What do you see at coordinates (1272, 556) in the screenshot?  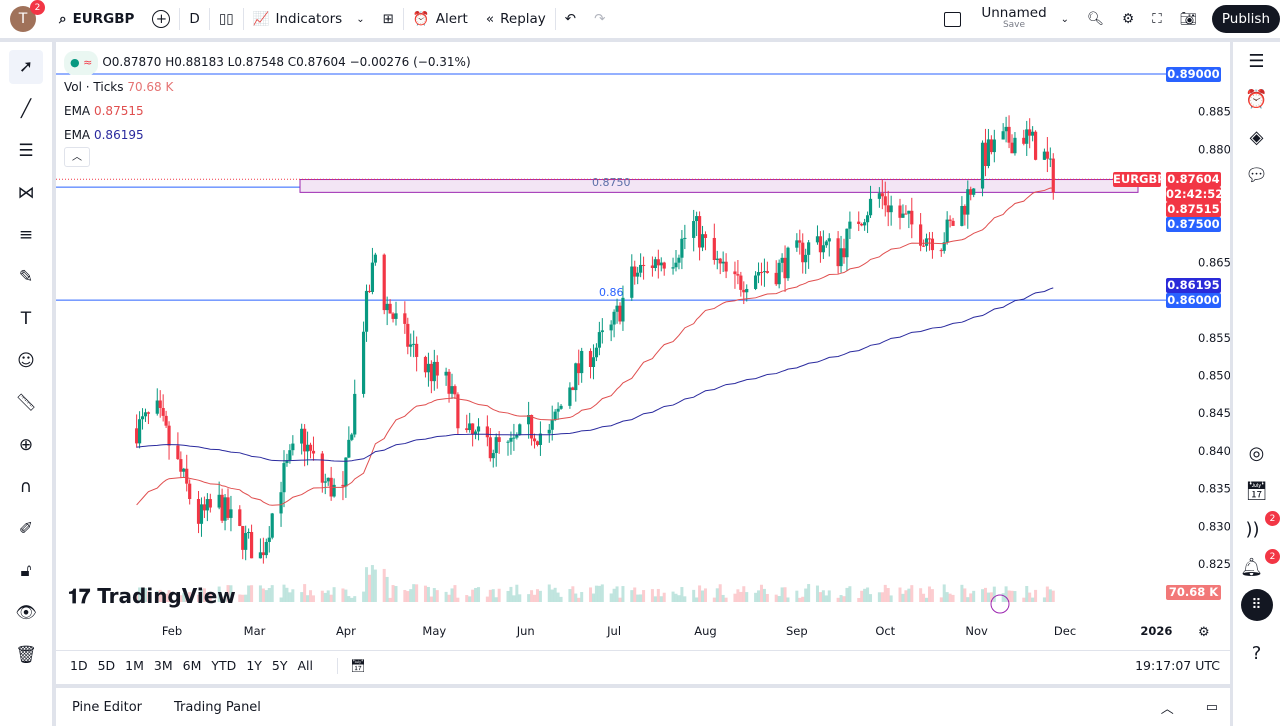 I see `notifications-badge: 2` at bounding box center [1272, 556].